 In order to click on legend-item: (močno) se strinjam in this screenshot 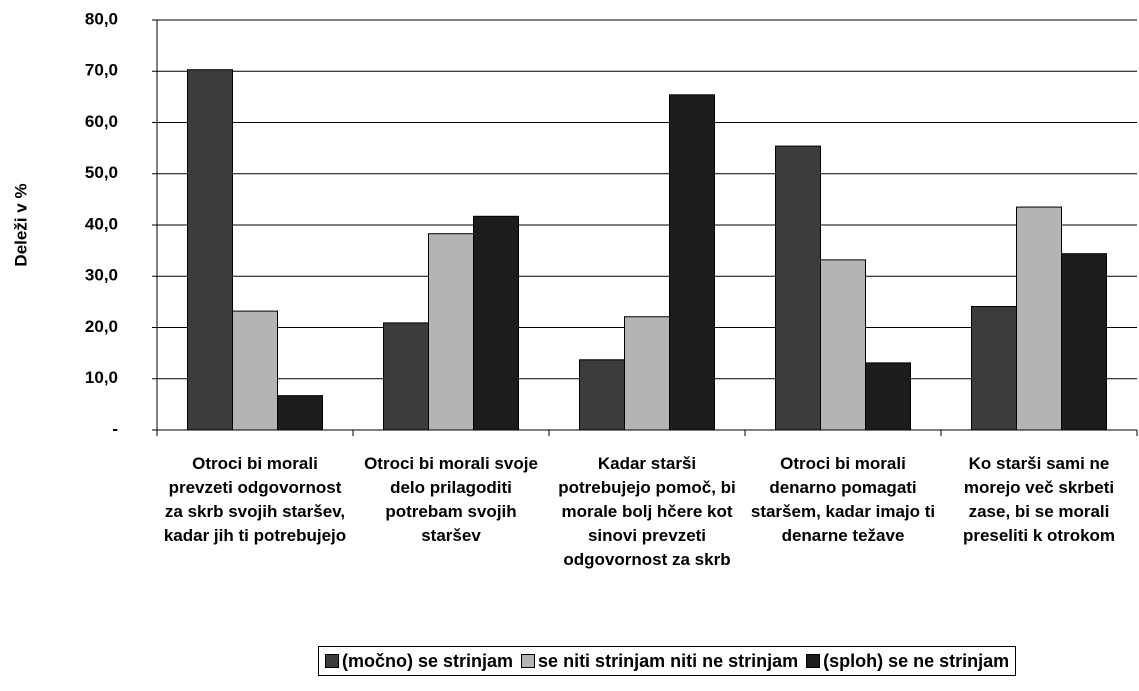, I will do `click(419, 661)`.